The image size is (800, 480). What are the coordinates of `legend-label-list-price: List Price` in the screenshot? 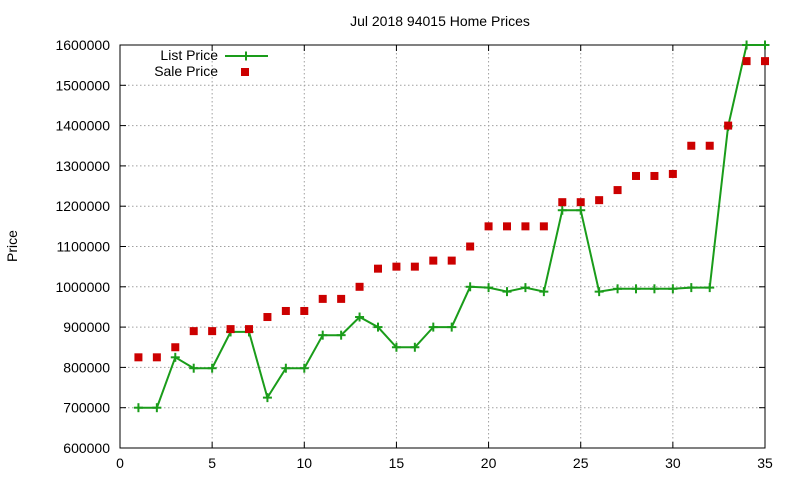 It's located at (189, 55).